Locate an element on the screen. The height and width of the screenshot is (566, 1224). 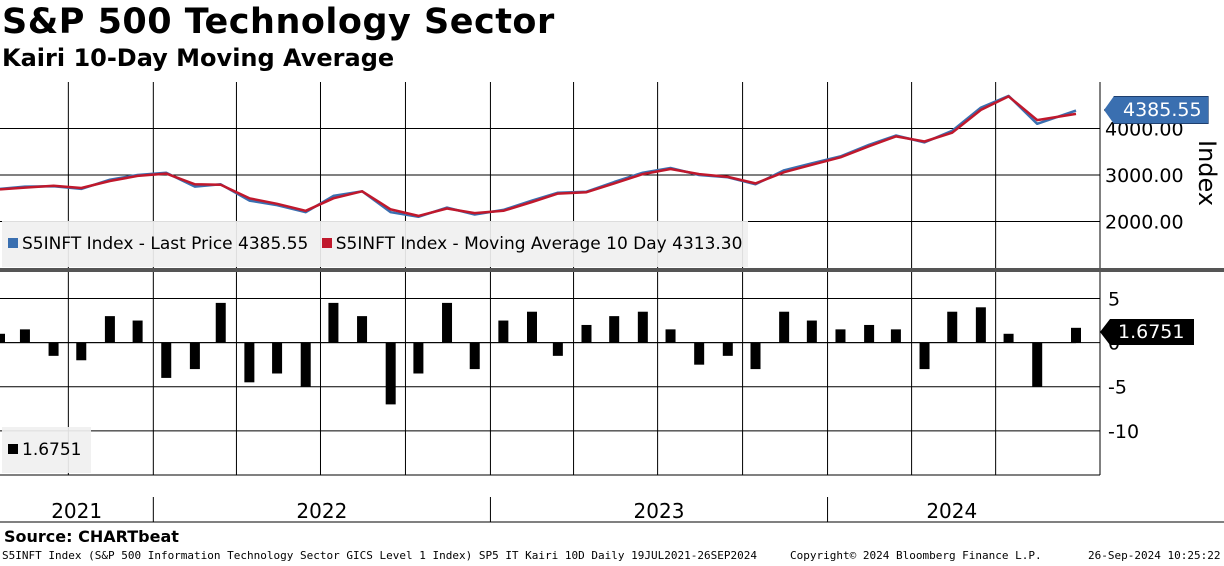
chart-title: S&P 500 Technology Sector is located at coordinates (278, 22).